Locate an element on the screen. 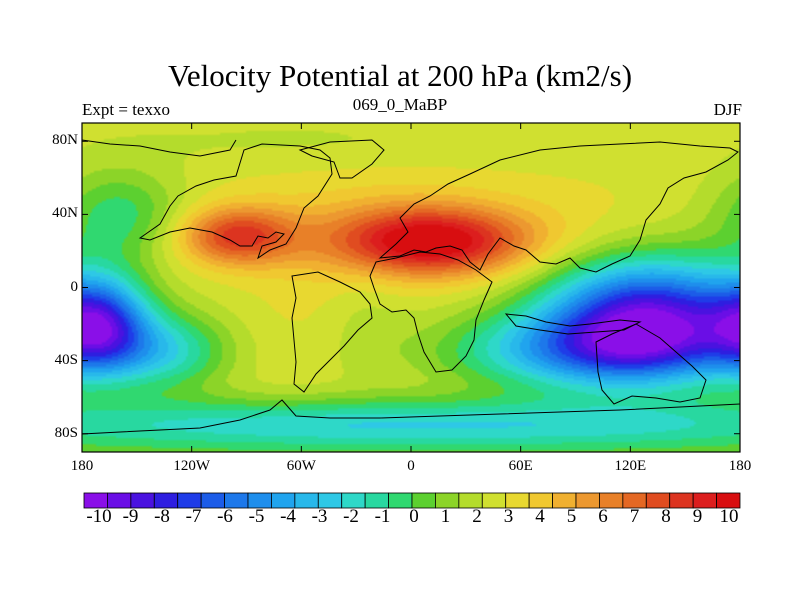 This screenshot has height=600, width=800. coastline-north-america is located at coordinates (235, 201).